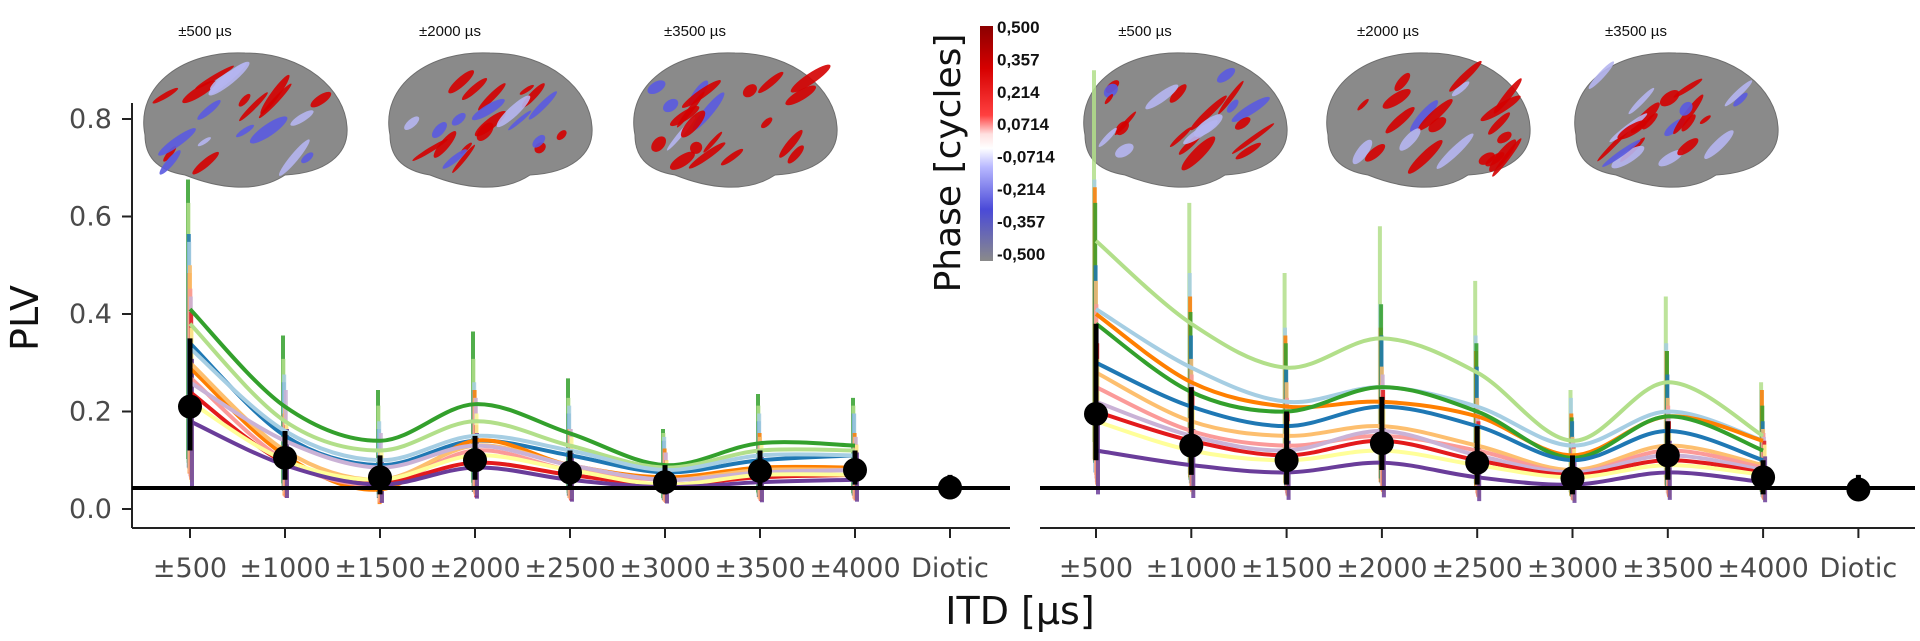 The image size is (1920, 641). I want to click on colorbar-tick-label: -0,500, so click(1021, 254).